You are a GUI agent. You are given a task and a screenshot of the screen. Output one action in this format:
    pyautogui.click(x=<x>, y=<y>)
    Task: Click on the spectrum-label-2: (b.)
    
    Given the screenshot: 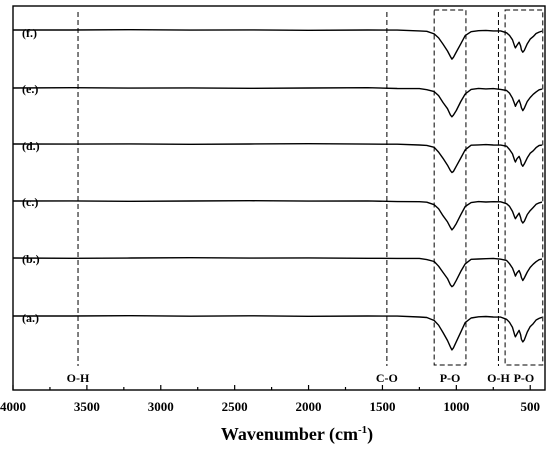 What is the action you would take?
    pyautogui.click(x=31, y=259)
    